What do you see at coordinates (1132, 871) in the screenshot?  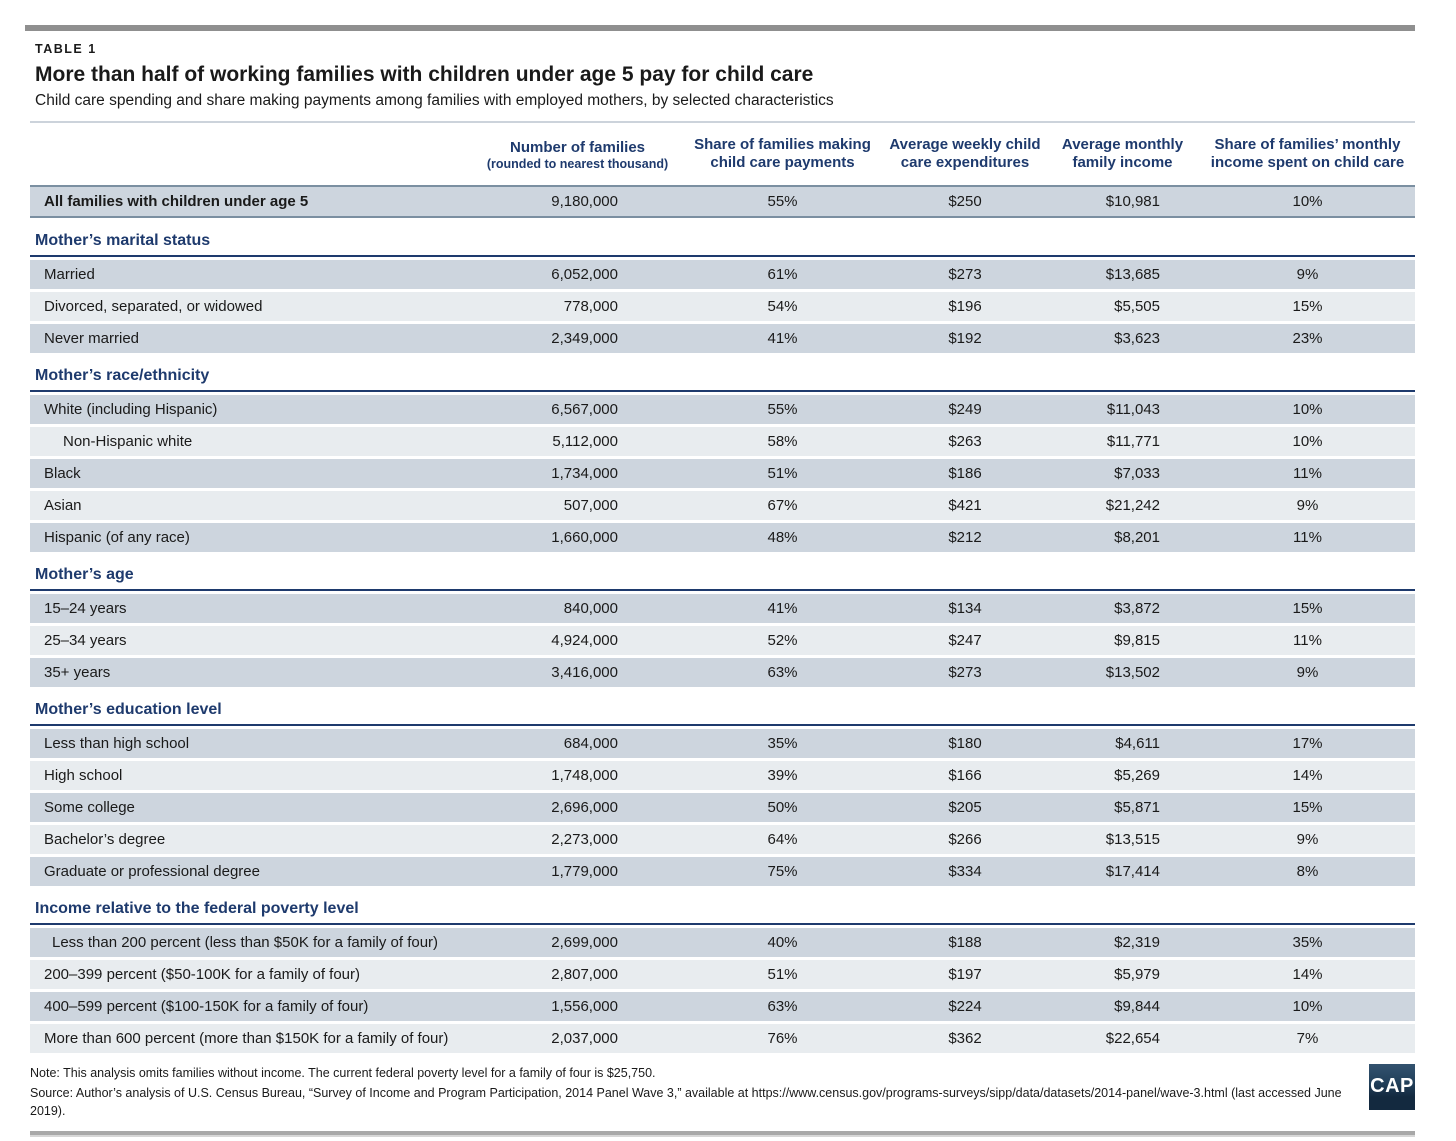 I see `cell-avg-monthly-income: $17,414` at bounding box center [1132, 871].